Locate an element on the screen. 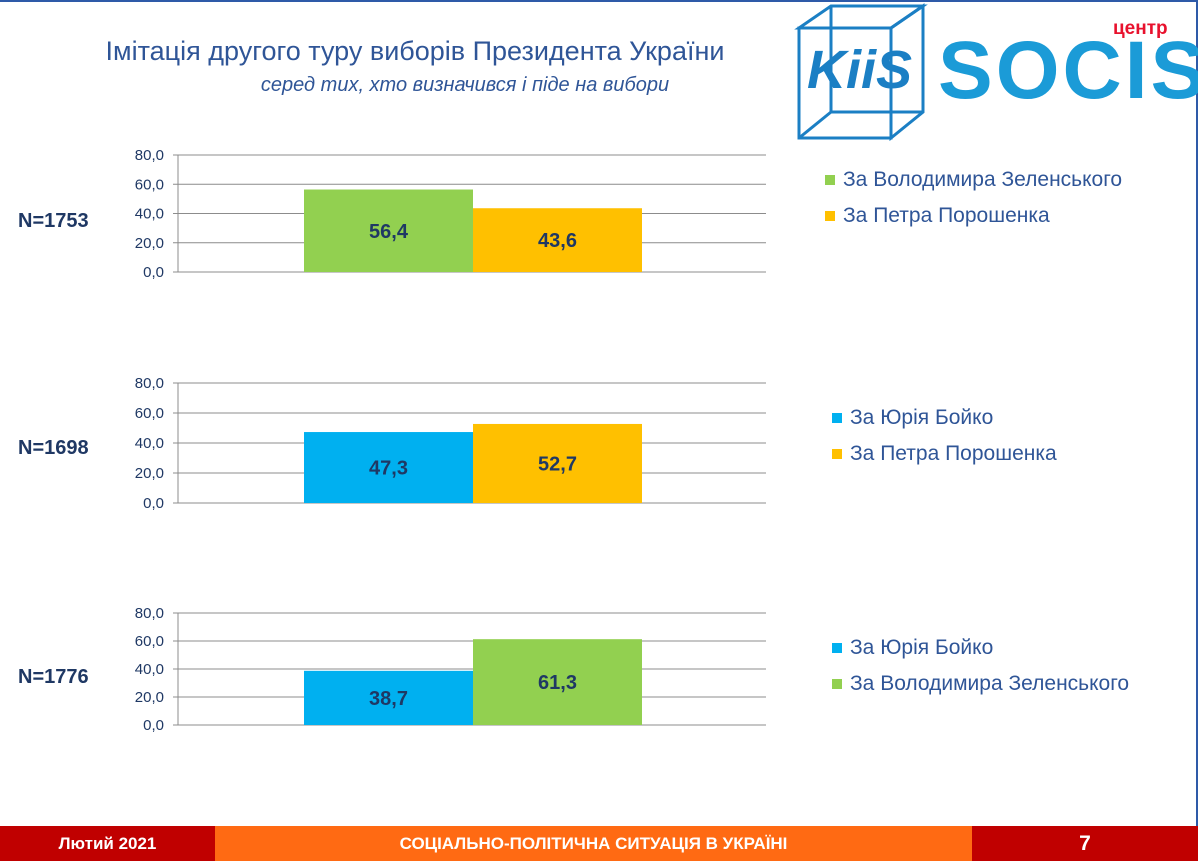  bar-value-label: 47,3 is located at coordinates (388, 469).